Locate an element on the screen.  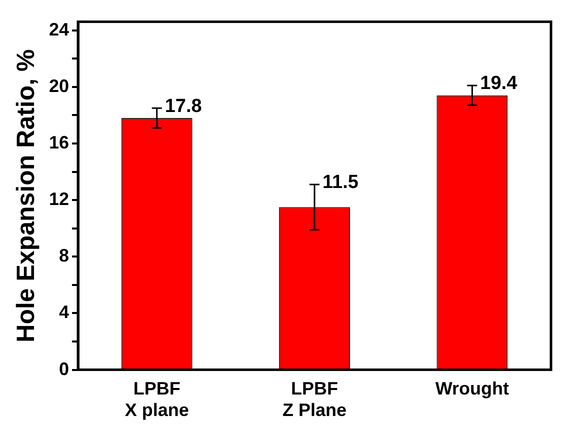
x-tick-label: Wrought is located at coordinates (472, 388).